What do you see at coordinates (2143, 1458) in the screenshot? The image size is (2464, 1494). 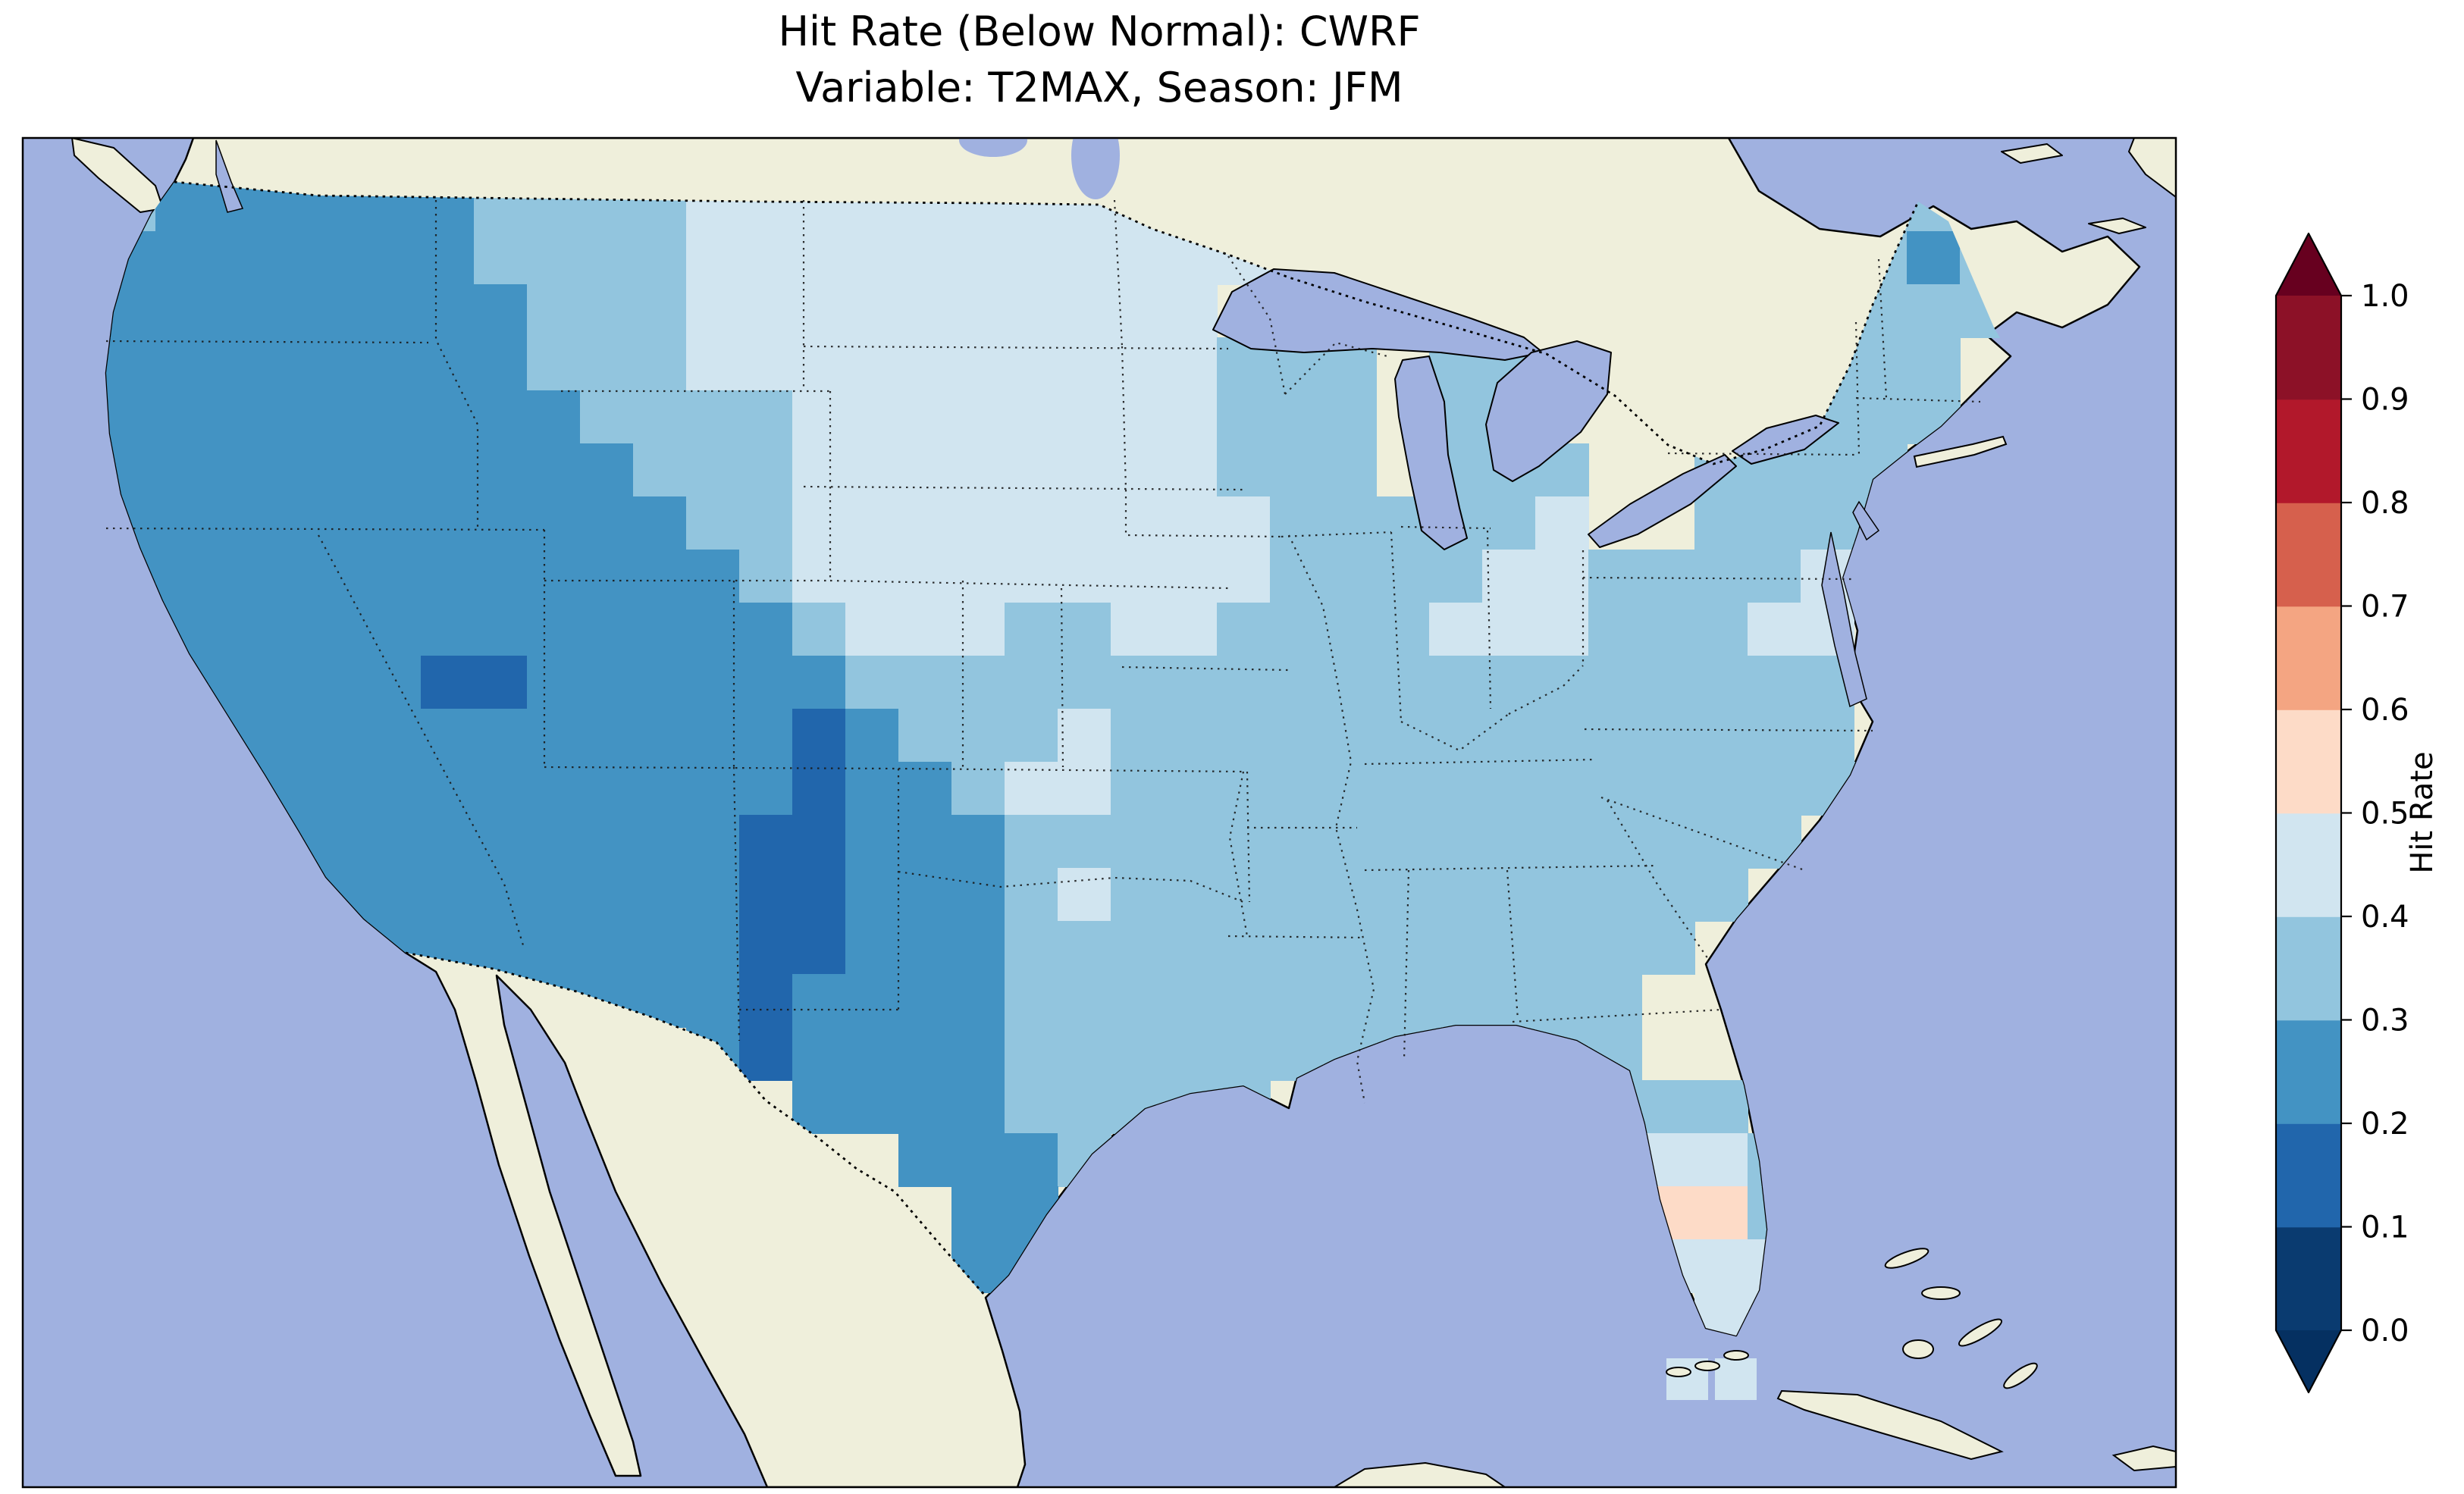 I see `hispaniola-edge` at bounding box center [2143, 1458].